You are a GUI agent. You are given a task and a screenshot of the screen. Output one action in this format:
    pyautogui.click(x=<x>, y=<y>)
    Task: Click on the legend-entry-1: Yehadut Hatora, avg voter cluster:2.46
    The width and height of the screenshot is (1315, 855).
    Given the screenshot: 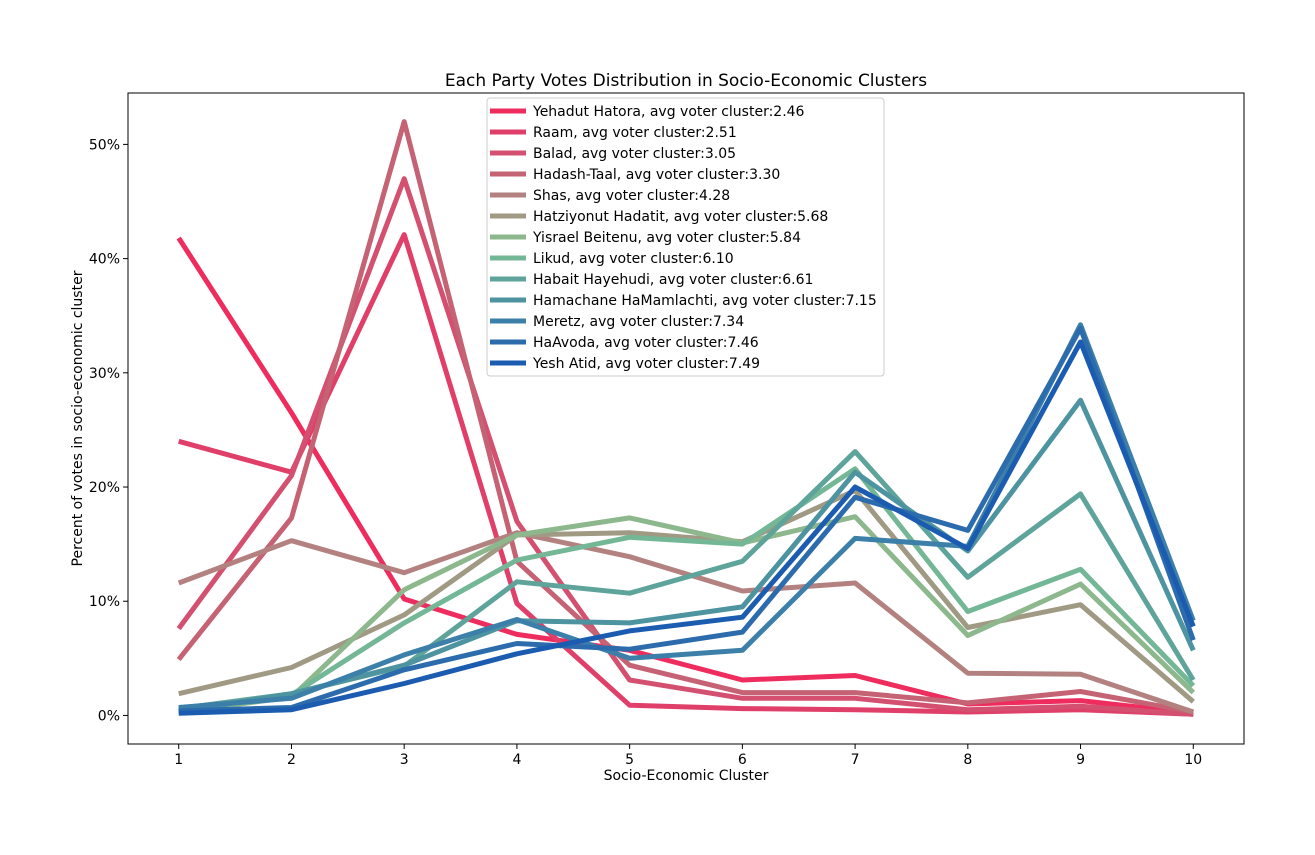 What is the action you would take?
    pyautogui.click(x=668, y=112)
    